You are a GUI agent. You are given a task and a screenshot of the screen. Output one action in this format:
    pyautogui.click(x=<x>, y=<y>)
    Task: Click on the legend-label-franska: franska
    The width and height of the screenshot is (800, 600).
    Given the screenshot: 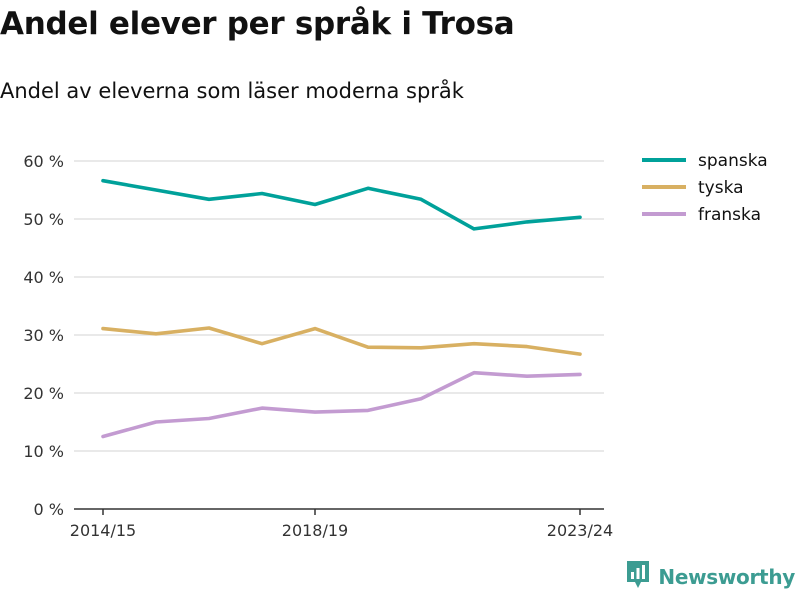 What is the action you would take?
    pyautogui.click(x=729, y=215)
    